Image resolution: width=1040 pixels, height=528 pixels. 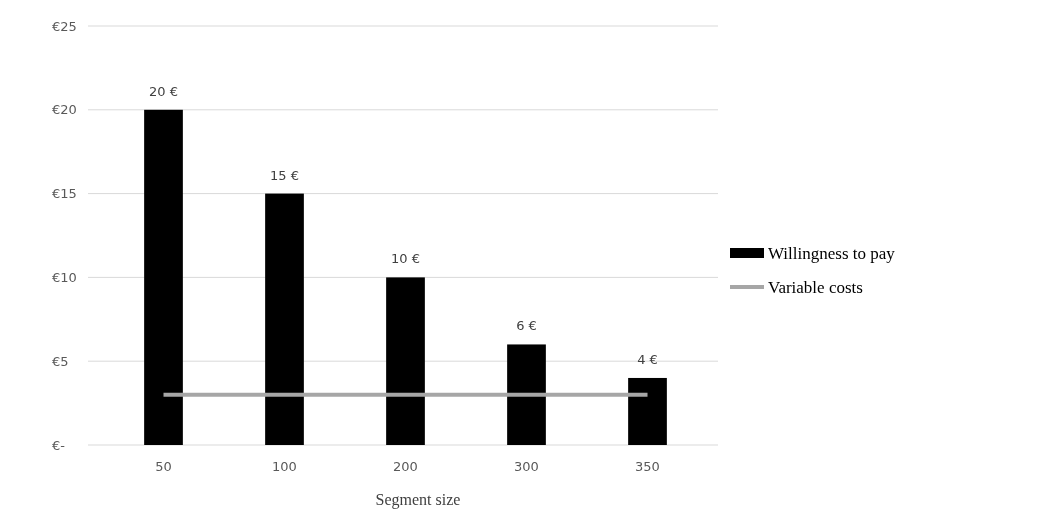 I want to click on legend-label: Variable costs, so click(x=815, y=287).